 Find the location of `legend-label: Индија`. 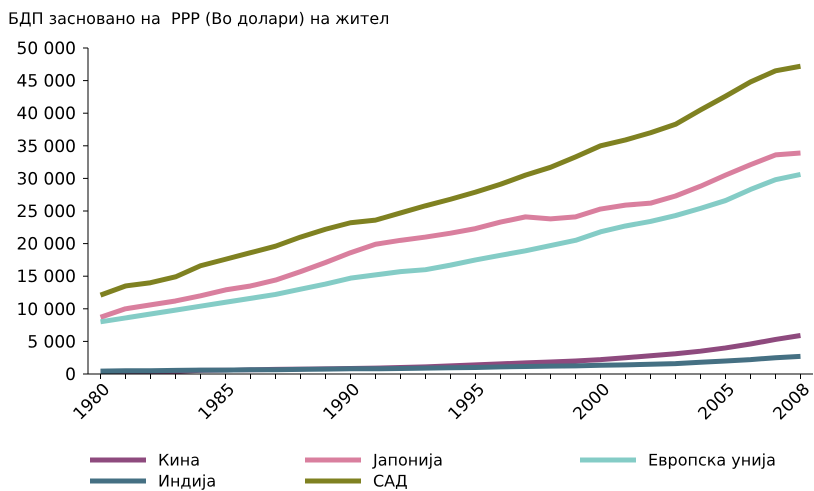

legend-label: Индија is located at coordinates (187, 481).